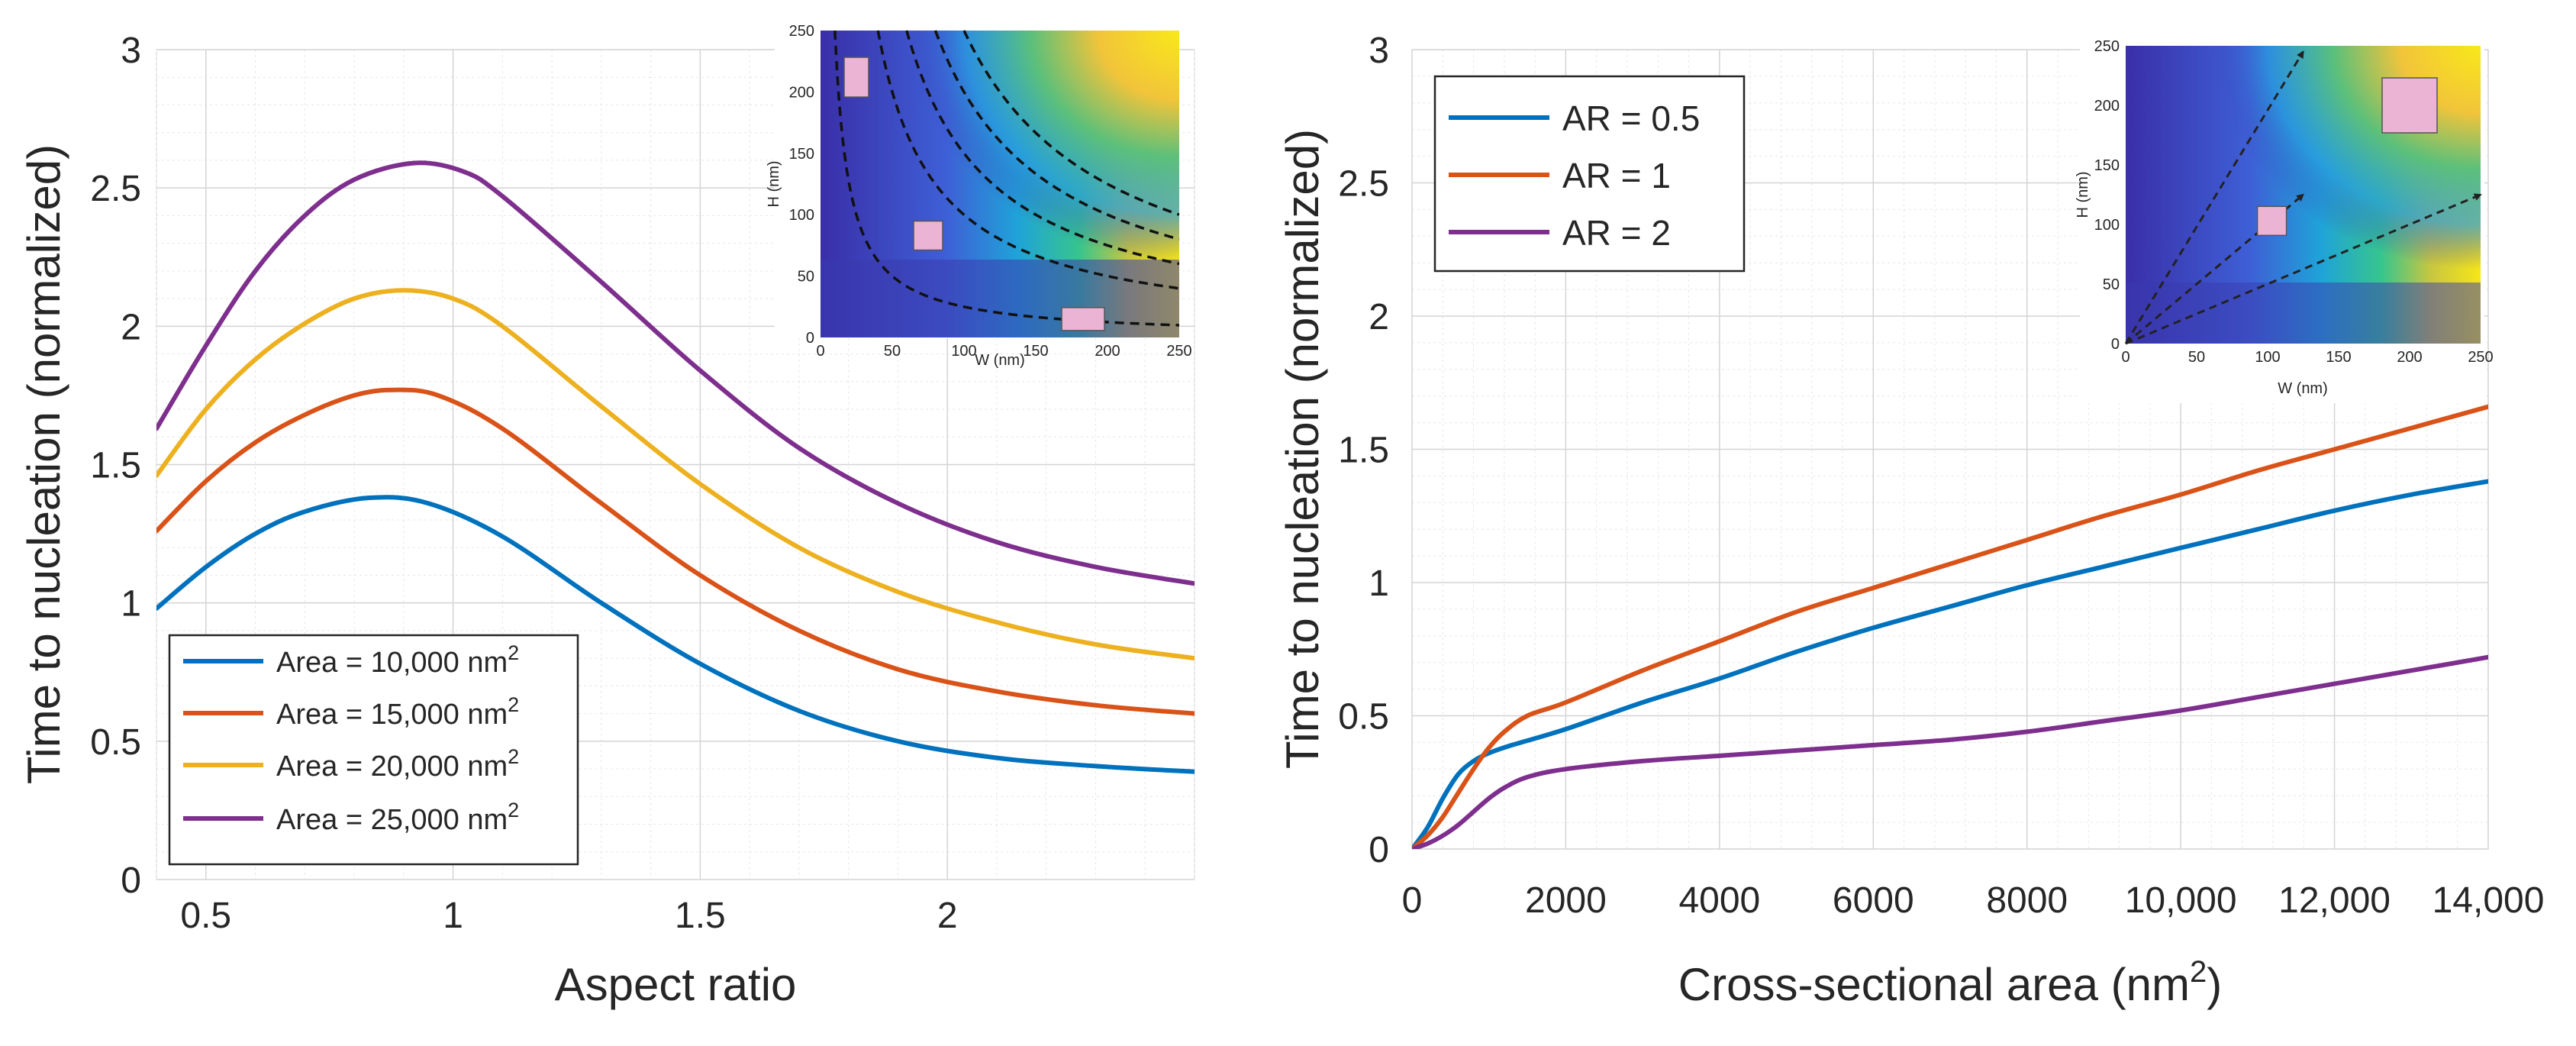  I want to click on x-tick-label: 14,000, so click(2489, 900).